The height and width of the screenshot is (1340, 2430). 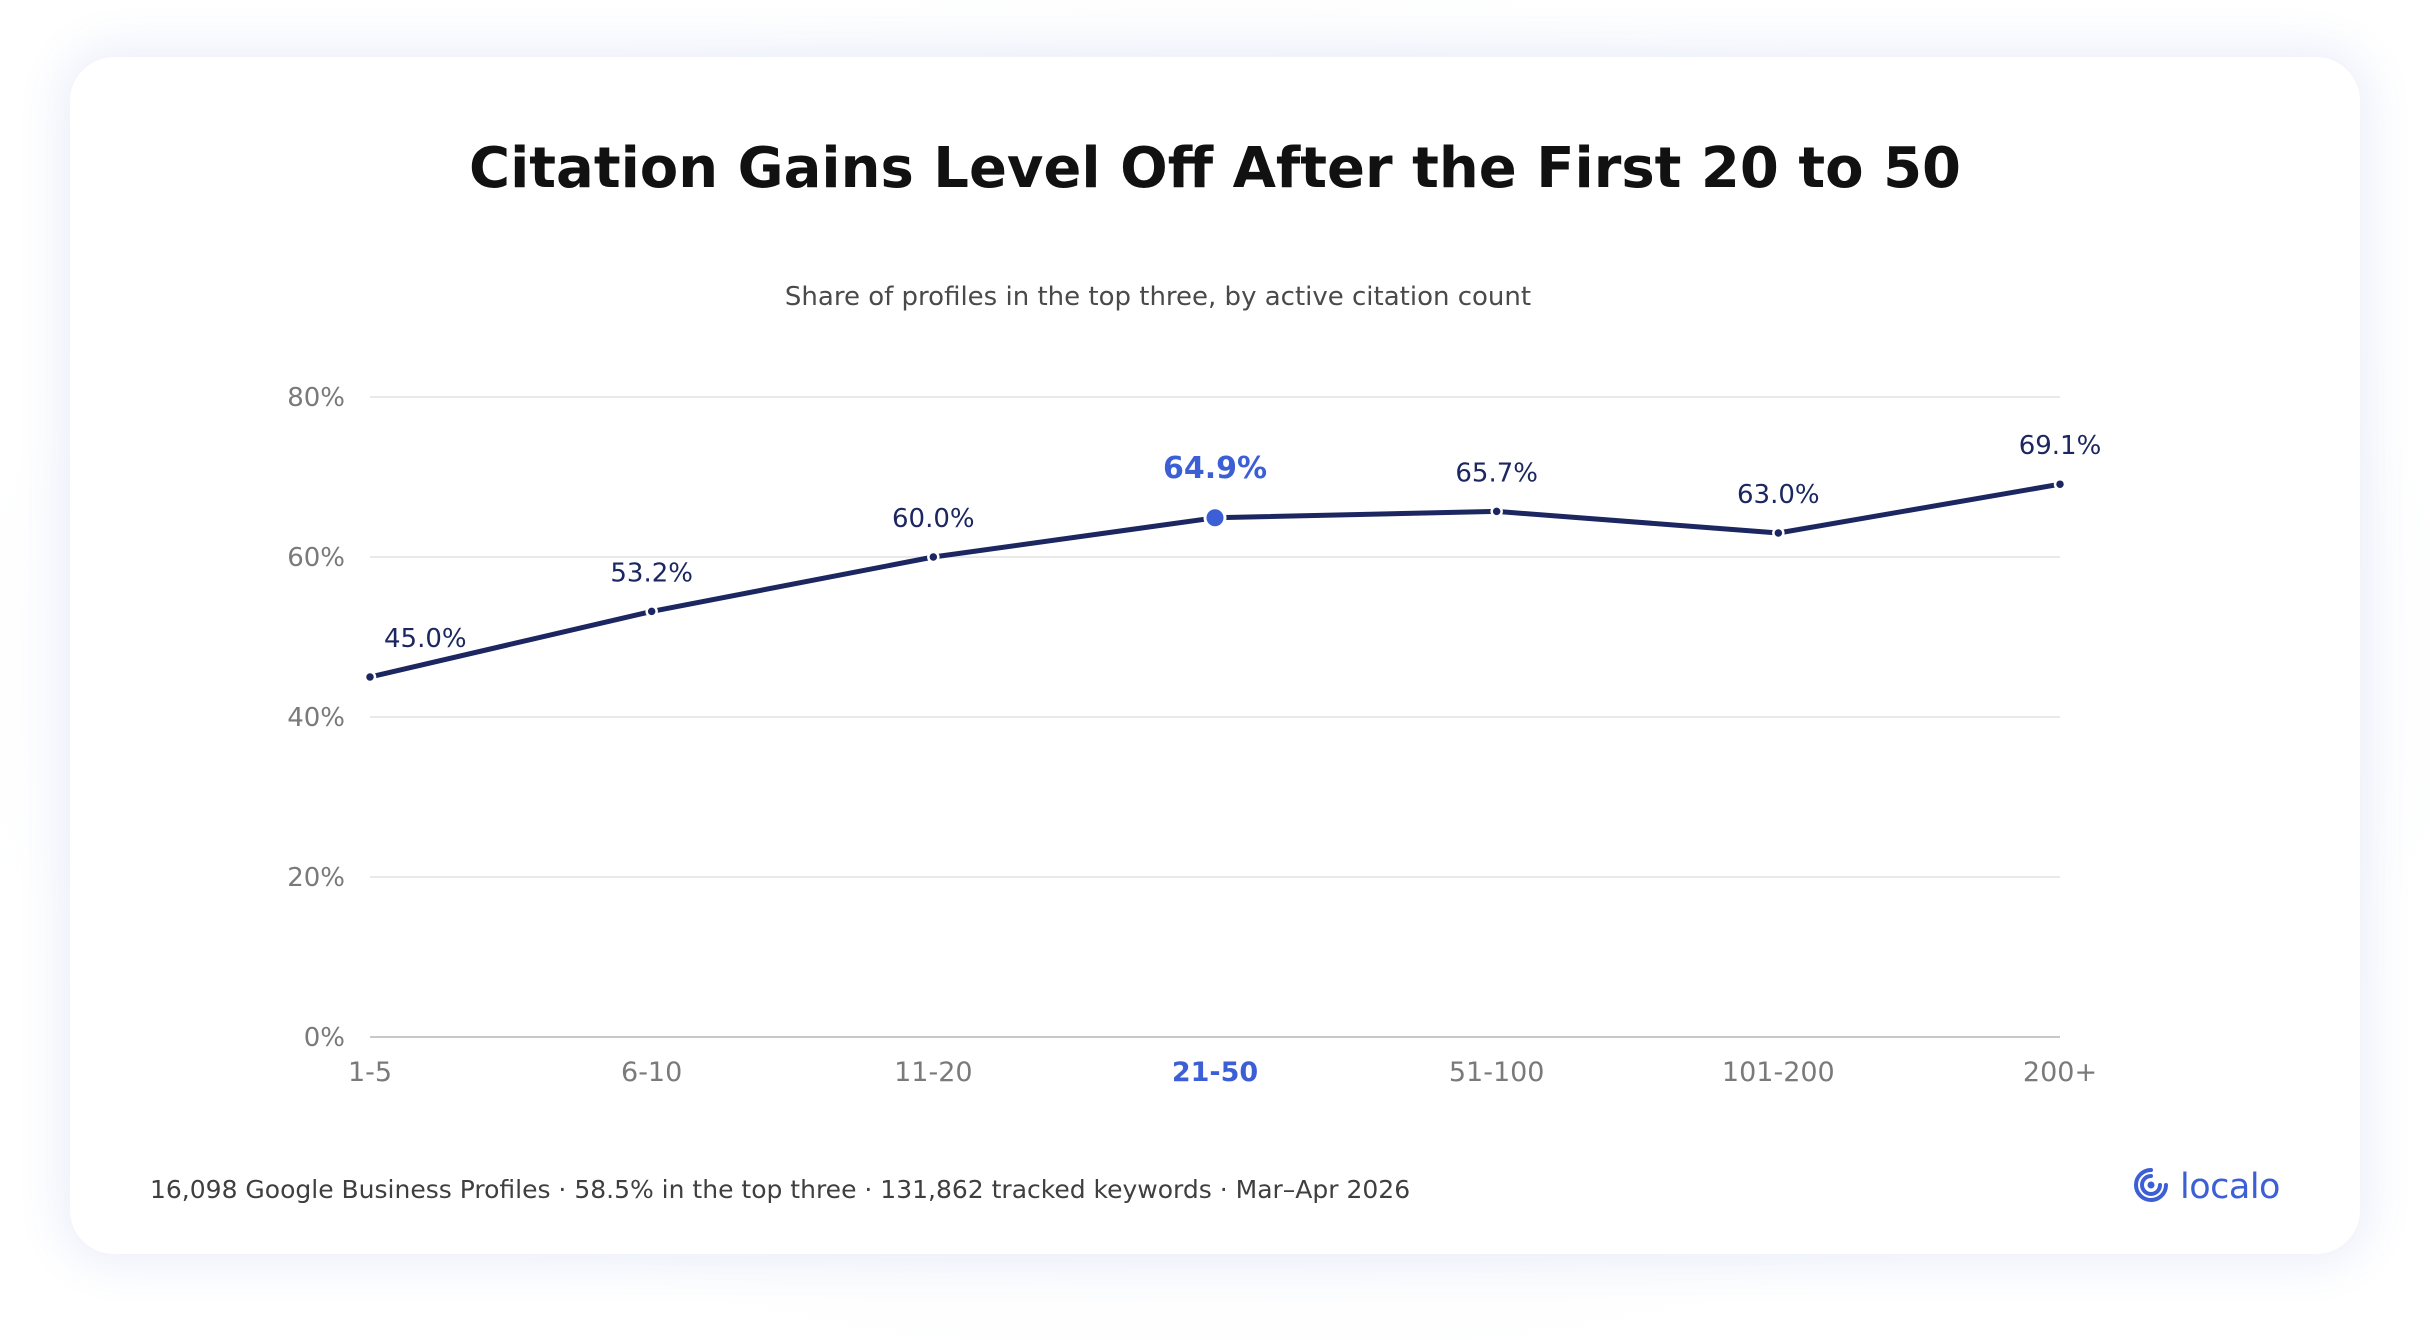 What do you see at coordinates (651, 1072) in the screenshot?
I see `x-tick-label: 6-10` at bounding box center [651, 1072].